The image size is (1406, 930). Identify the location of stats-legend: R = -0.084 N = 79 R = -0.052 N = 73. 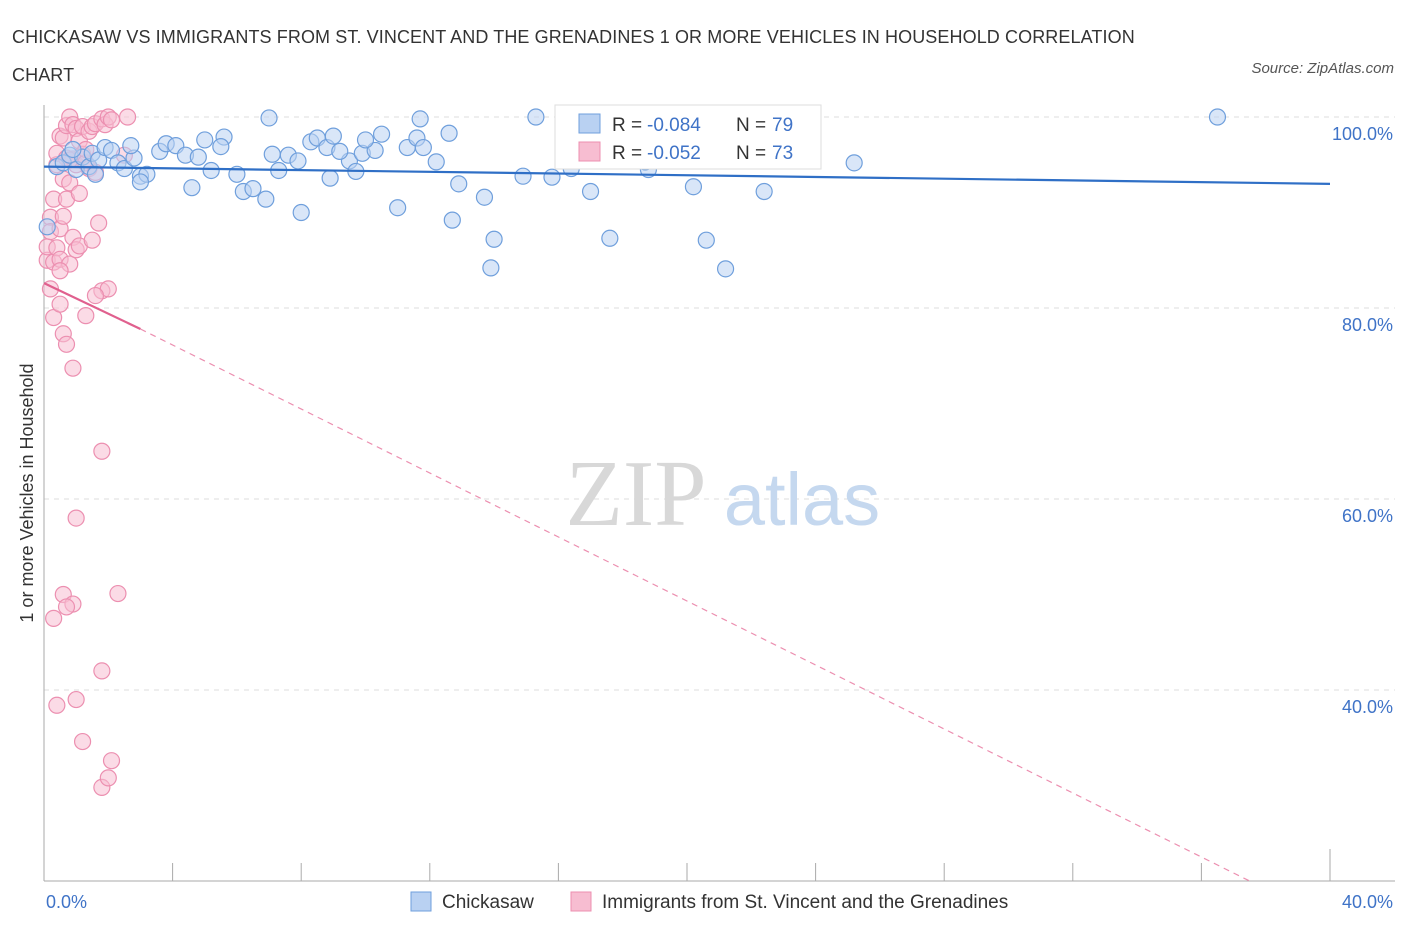
(688, 137).